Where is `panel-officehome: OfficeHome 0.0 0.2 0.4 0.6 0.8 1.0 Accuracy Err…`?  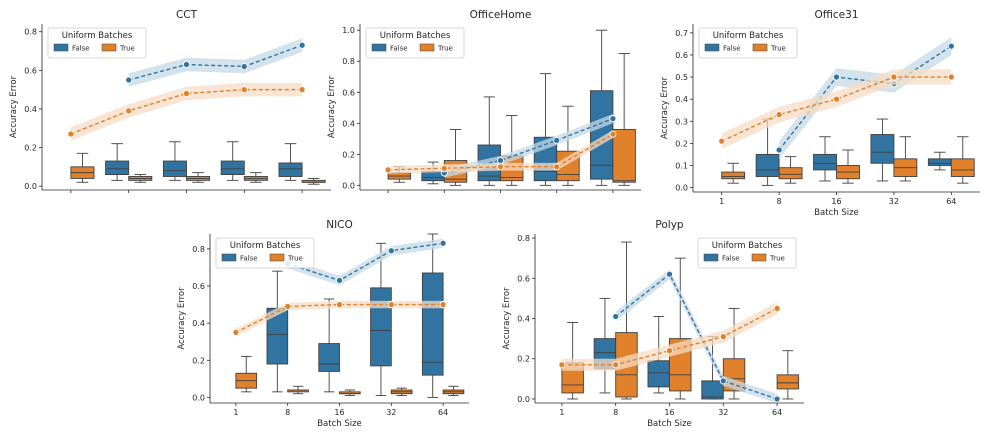 panel-officehome: OfficeHome 0.0 0.2 0.4 0.6 0.8 1.0 Accuracy Err… is located at coordinates (484, 101).